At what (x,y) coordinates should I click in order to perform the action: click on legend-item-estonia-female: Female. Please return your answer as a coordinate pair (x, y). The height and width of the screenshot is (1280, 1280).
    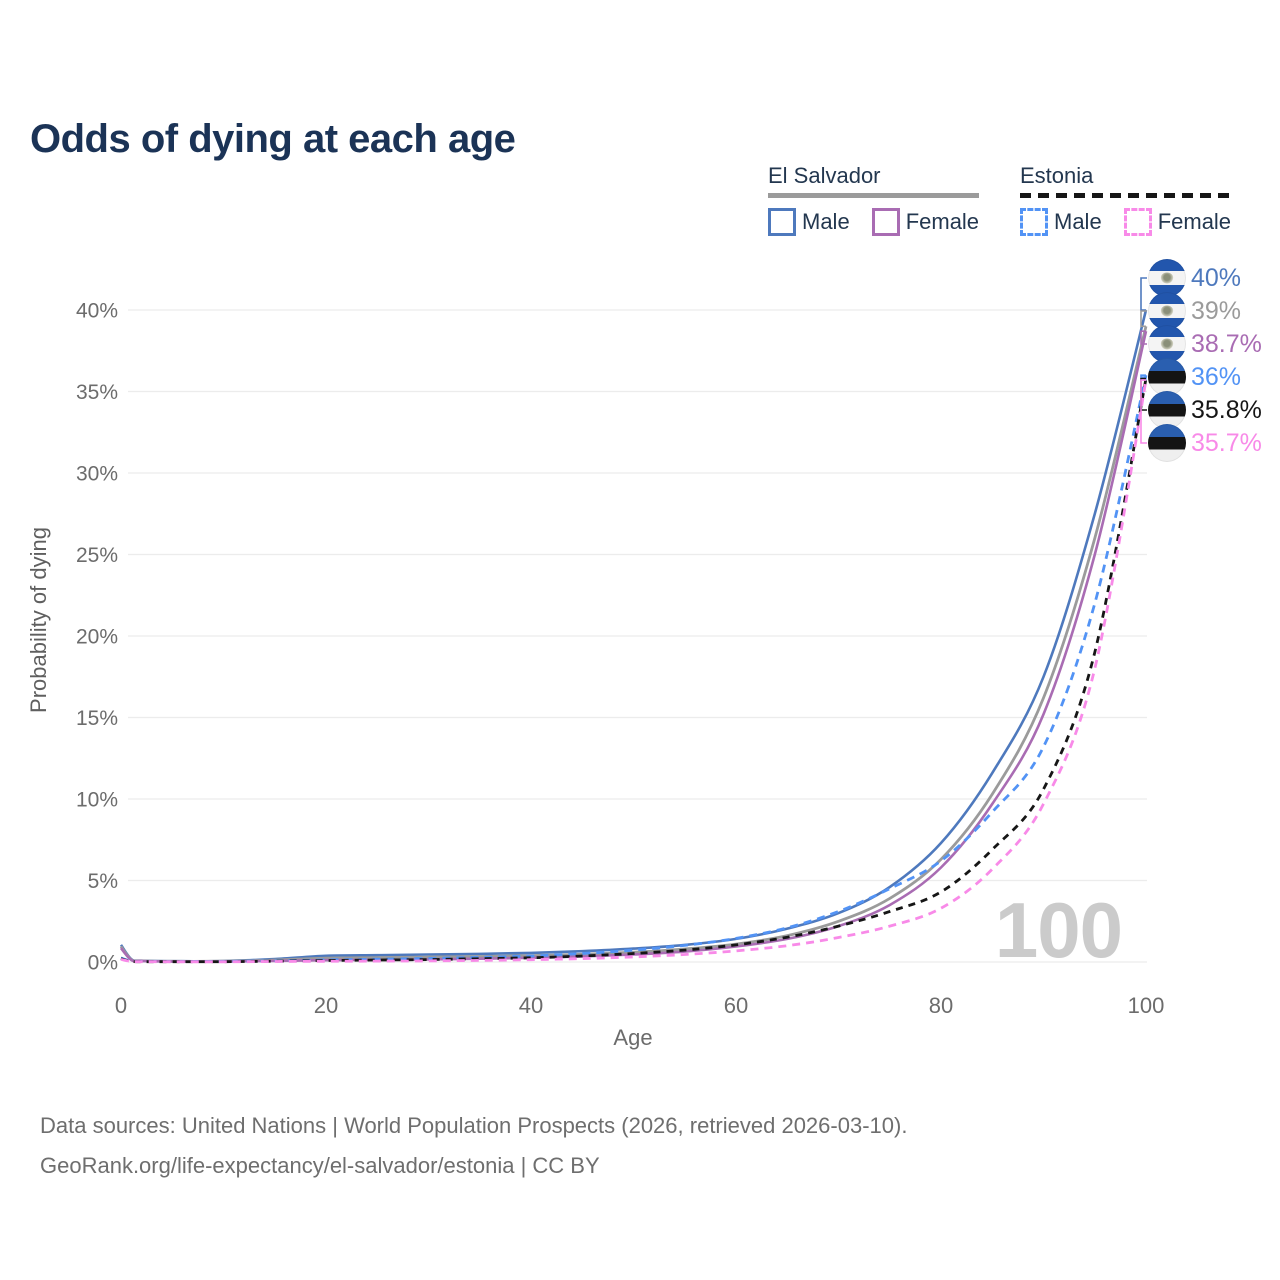
    Looking at the image, I should click on (1177, 221).